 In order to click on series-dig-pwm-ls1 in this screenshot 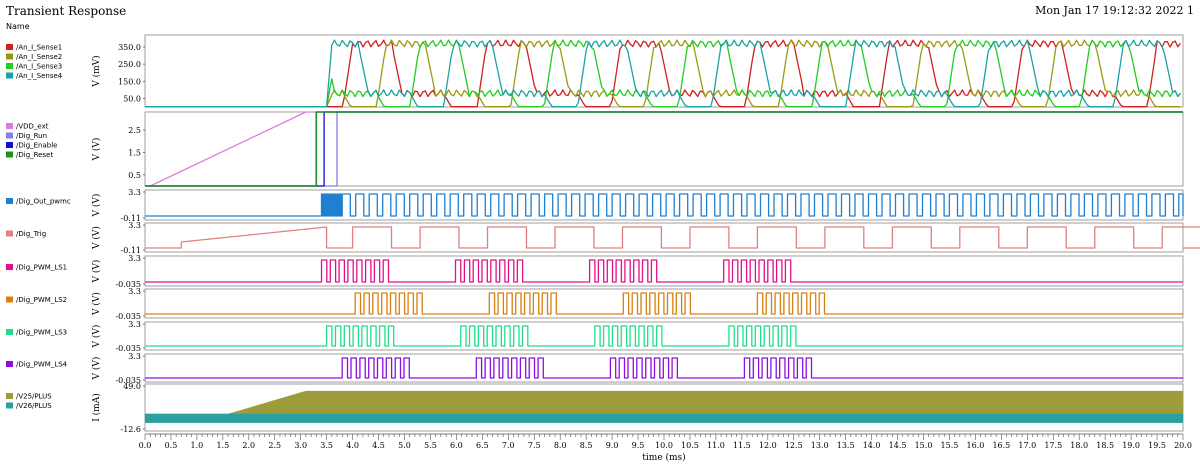, I will do `click(664, 271)`.